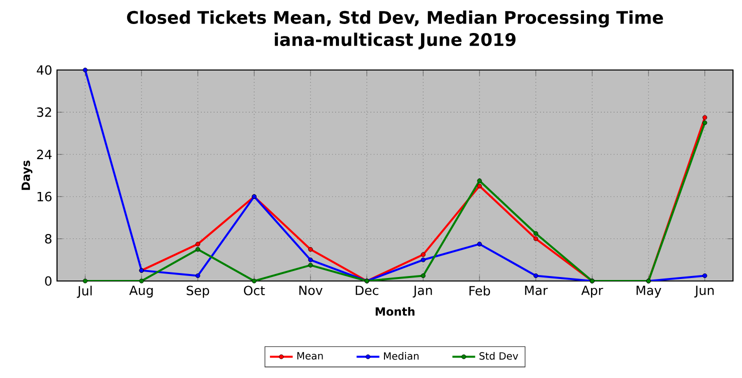 The image size is (742, 378). Describe the element at coordinates (592, 292) in the screenshot. I see `x-tick-label: Apr` at that location.